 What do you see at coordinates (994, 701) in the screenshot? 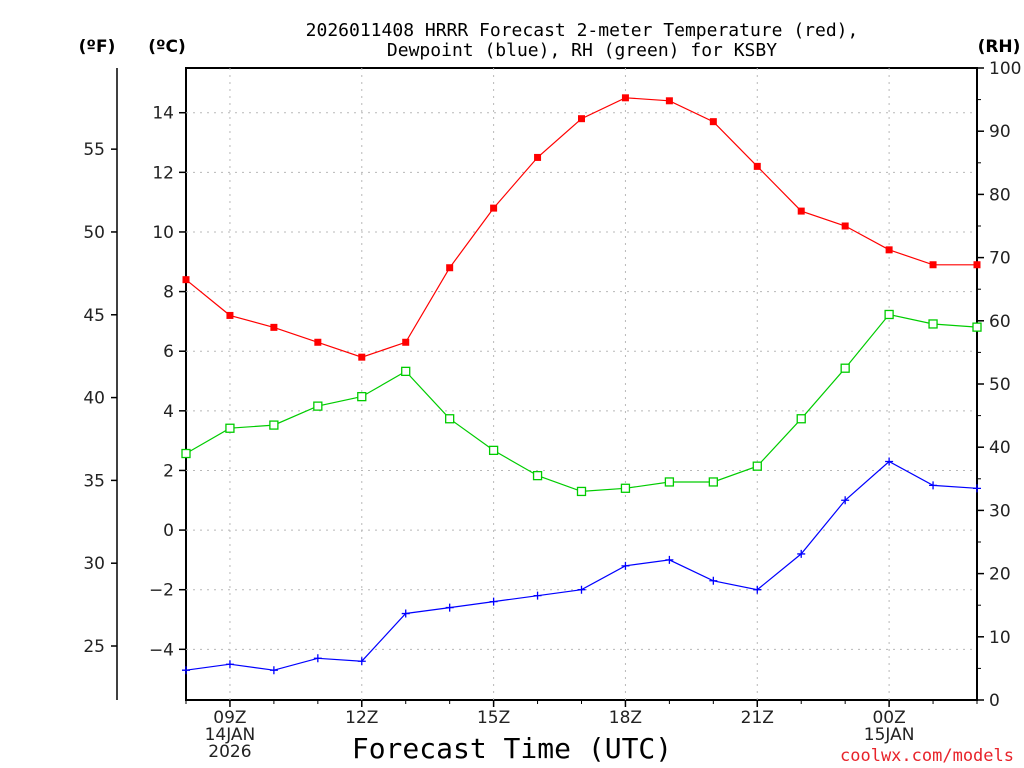
I see `rh-tick-label: 0` at bounding box center [994, 701].